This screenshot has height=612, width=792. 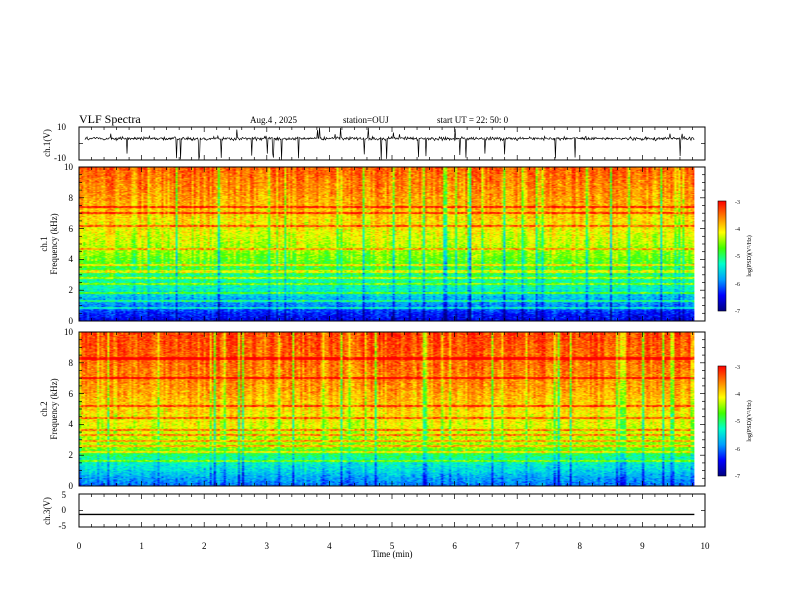 What do you see at coordinates (69, 244) in the screenshot?
I see `ch1-spectrogram-ytick-labels: 0 2 4 6 8 10` at bounding box center [69, 244].